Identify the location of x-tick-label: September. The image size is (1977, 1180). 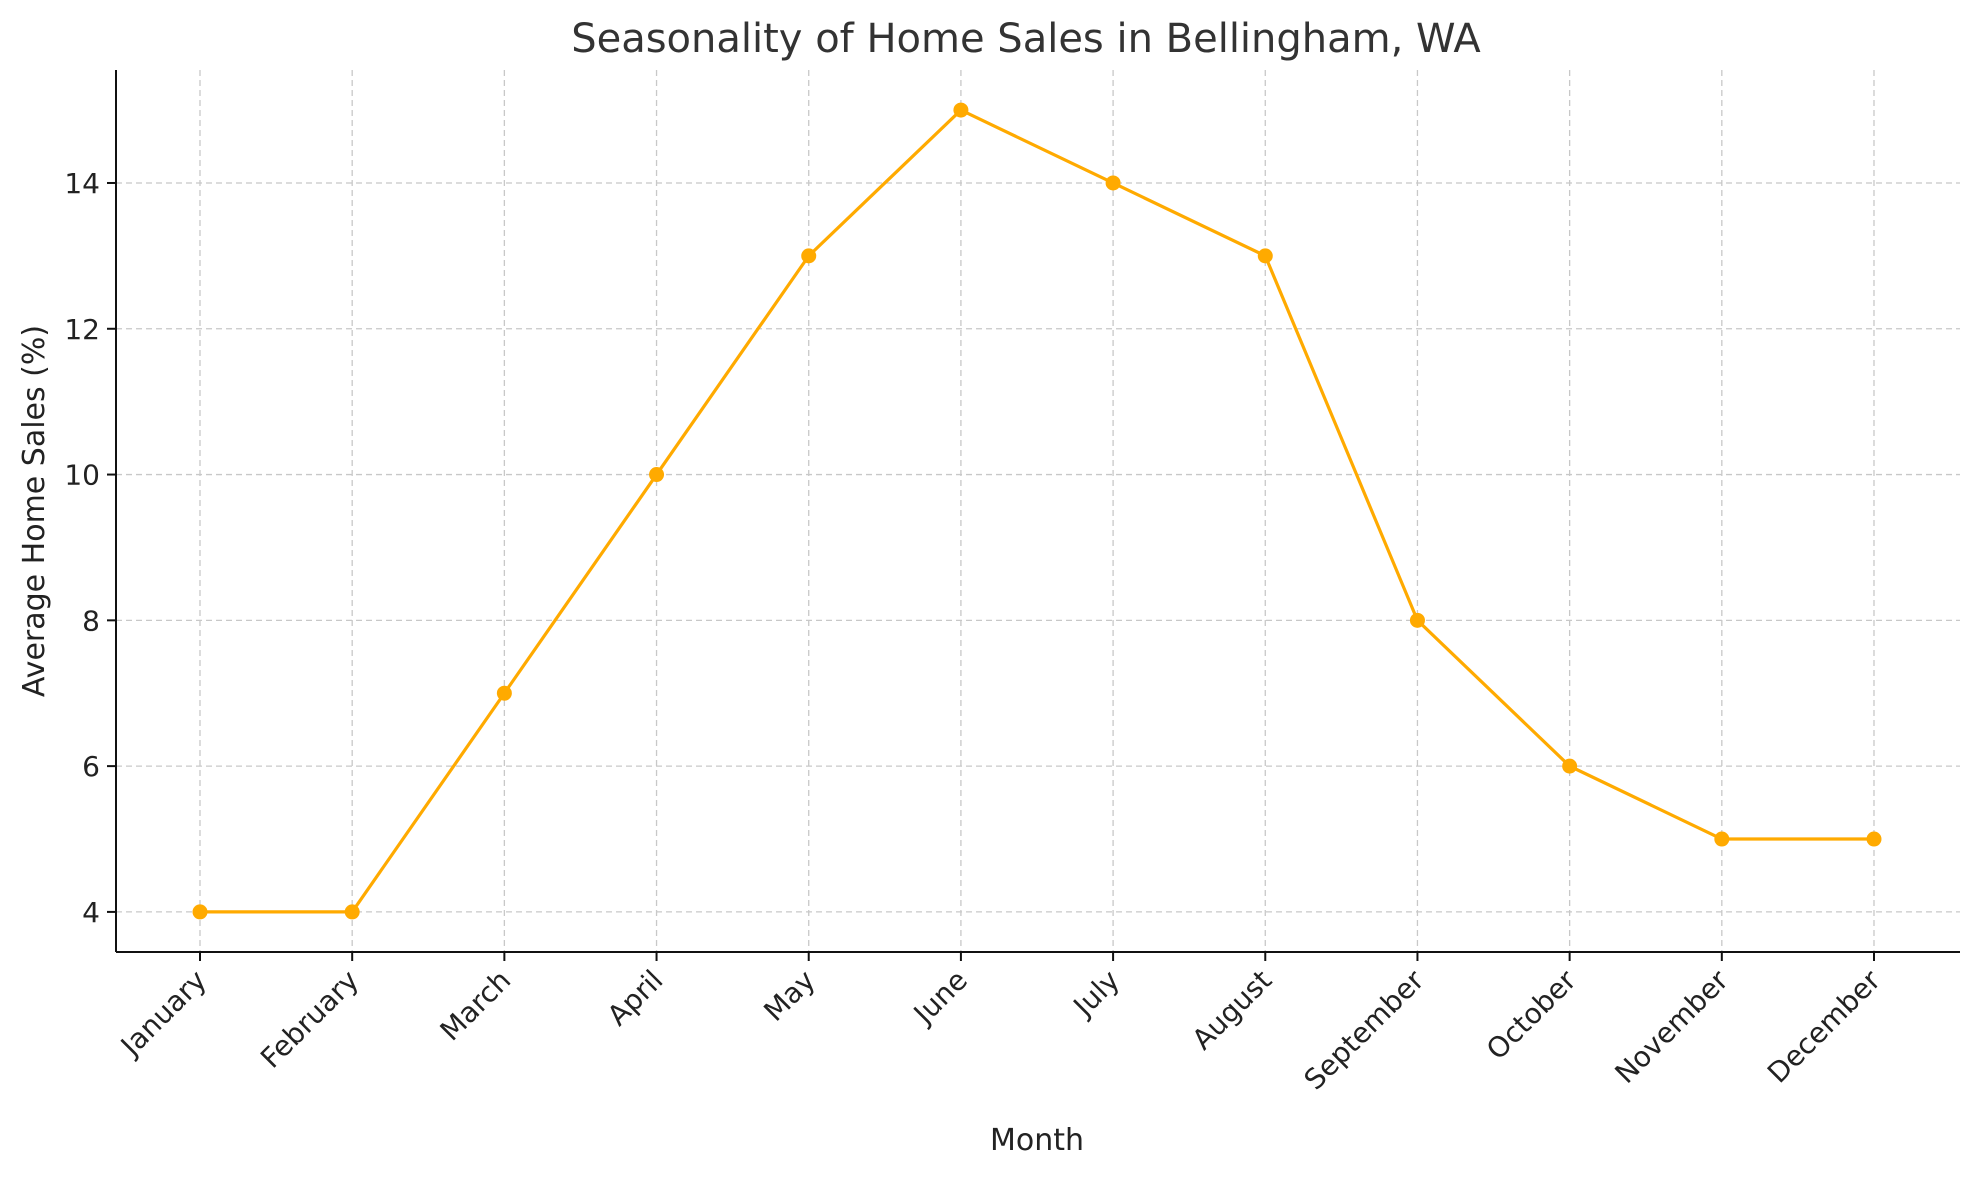
(1364, 1029).